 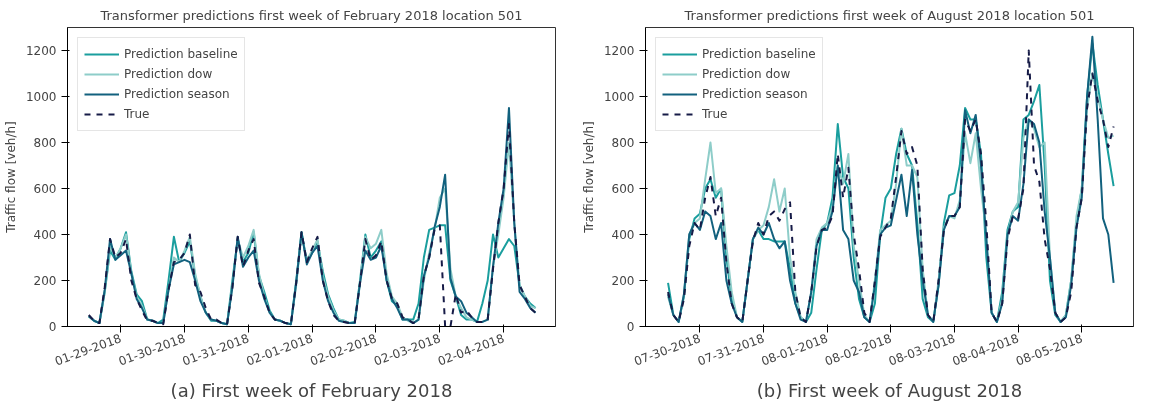 I want to click on text: (a) First week of February 2018, so click(x=311, y=390).